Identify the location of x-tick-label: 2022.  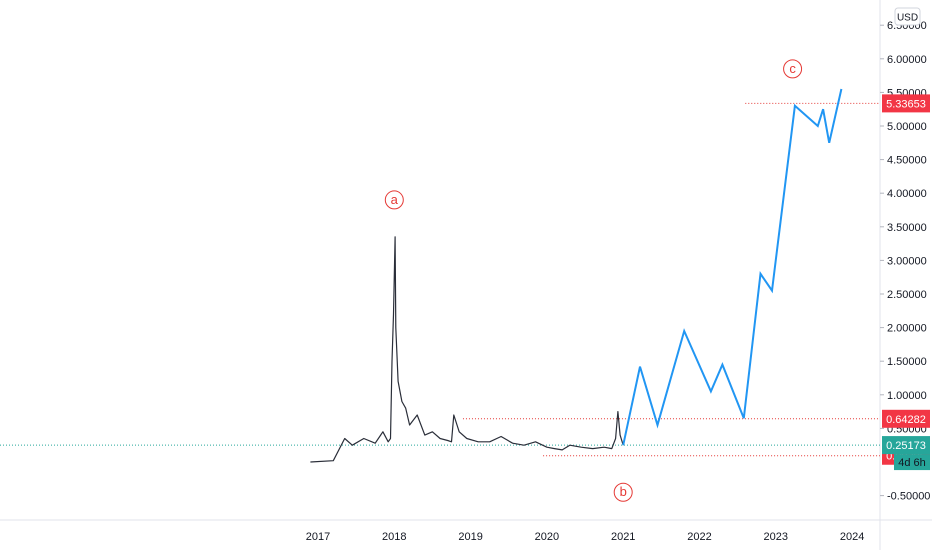
(699, 537).